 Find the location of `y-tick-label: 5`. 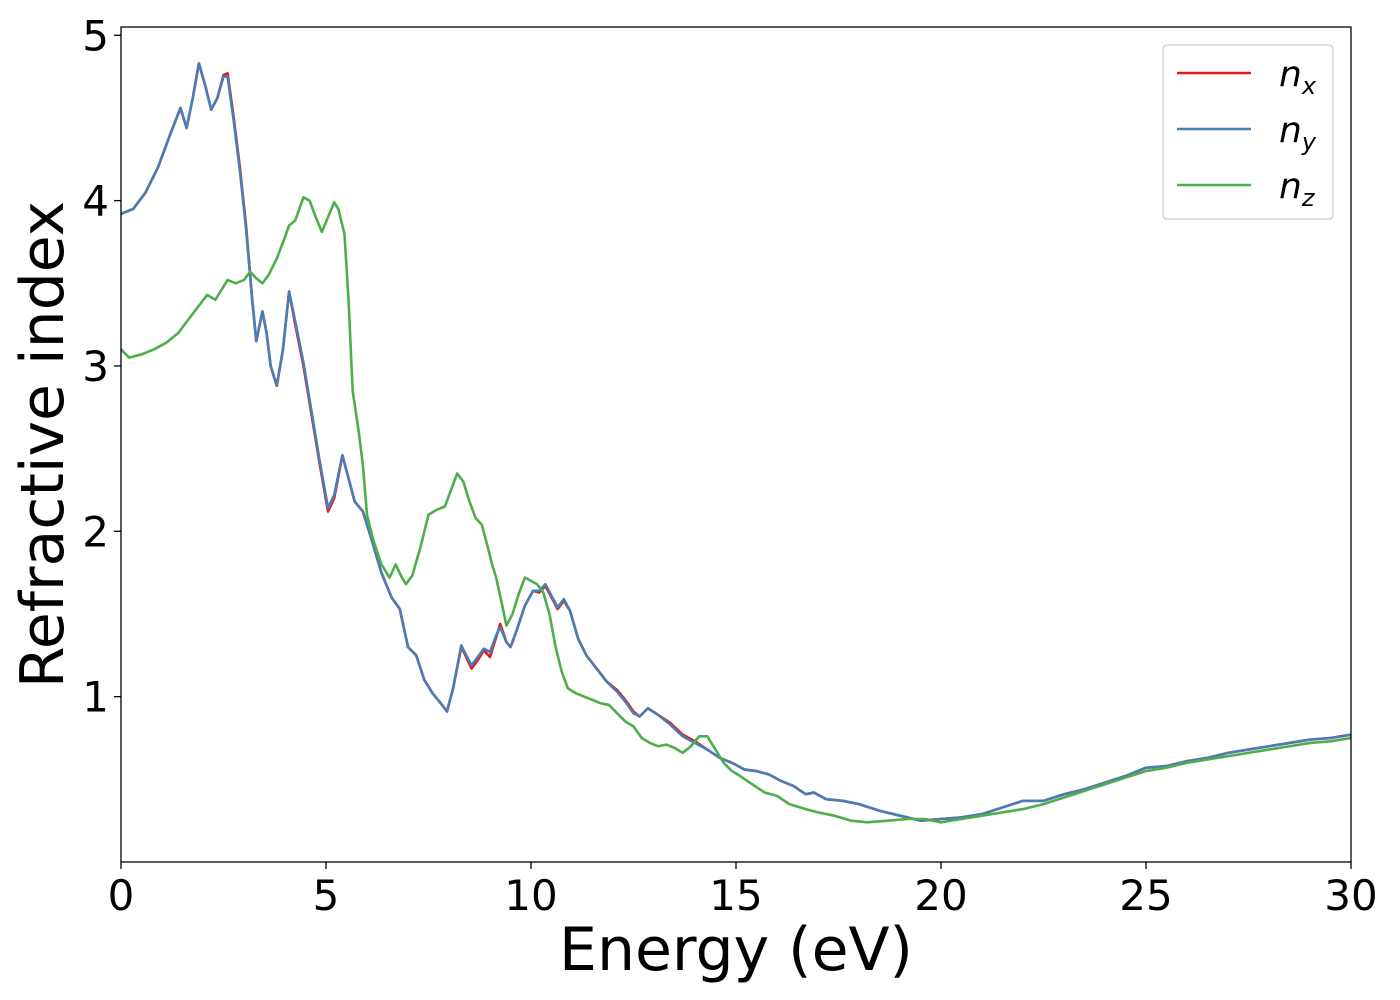

y-tick-label: 5 is located at coordinates (95, 35).